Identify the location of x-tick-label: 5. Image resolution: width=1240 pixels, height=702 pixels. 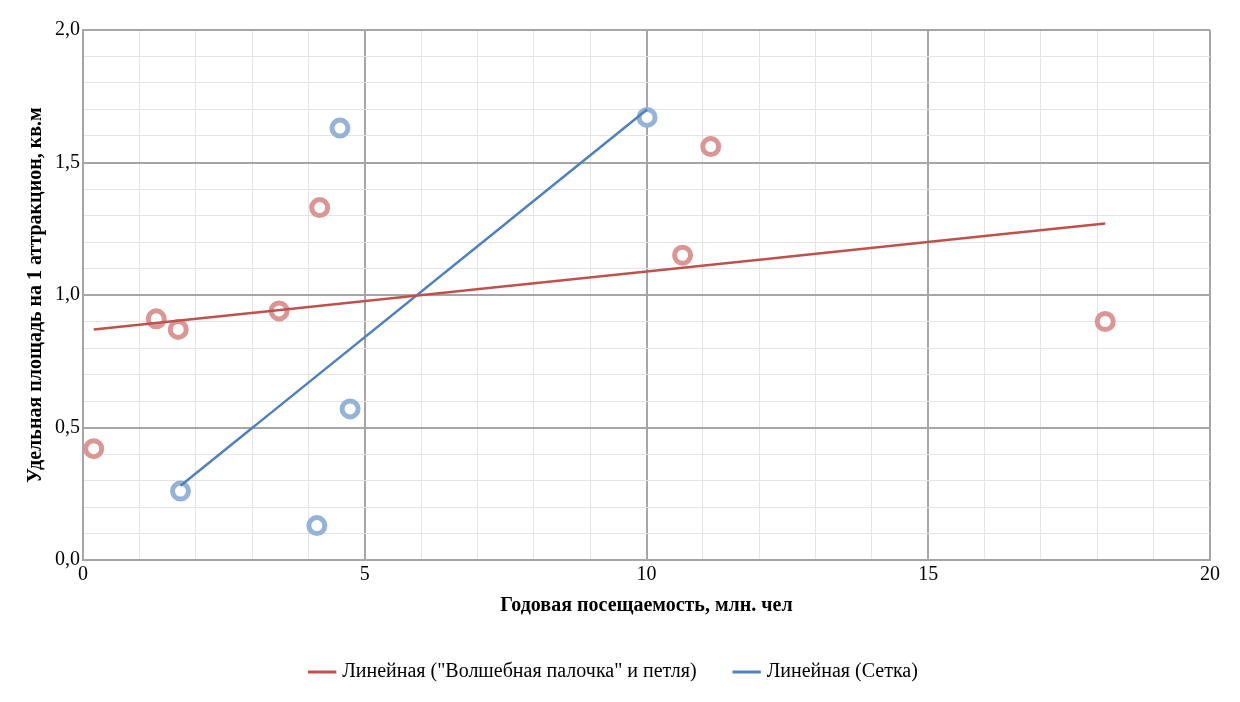
(364, 573).